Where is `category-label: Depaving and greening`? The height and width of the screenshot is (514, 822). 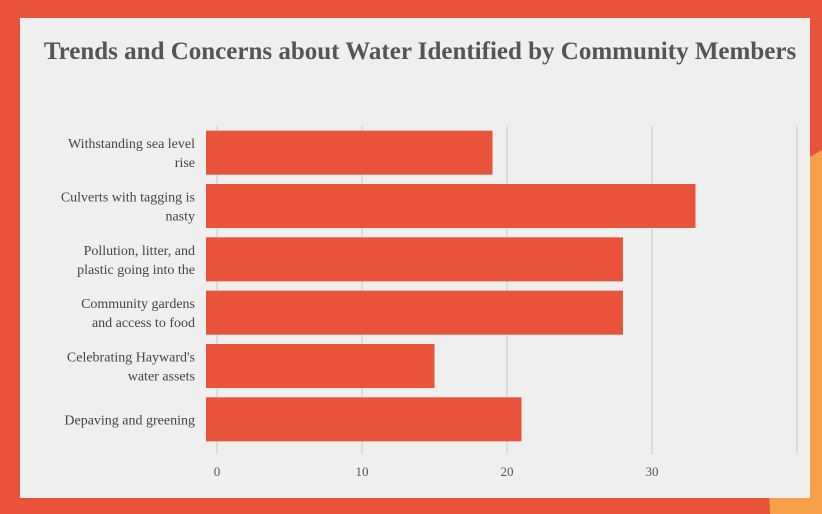 category-label: Depaving and greening is located at coordinates (129, 420).